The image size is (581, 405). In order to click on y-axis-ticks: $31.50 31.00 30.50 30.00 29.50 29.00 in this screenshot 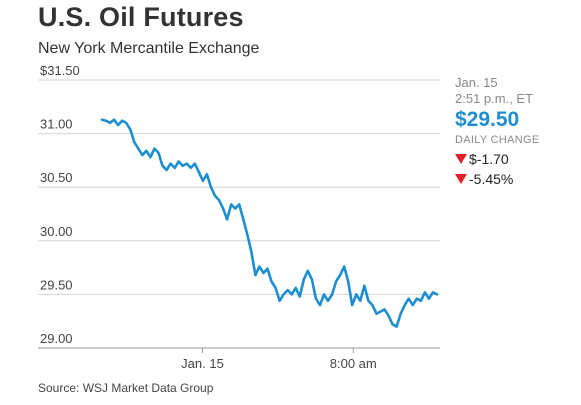, I will do `click(60, 204)`.